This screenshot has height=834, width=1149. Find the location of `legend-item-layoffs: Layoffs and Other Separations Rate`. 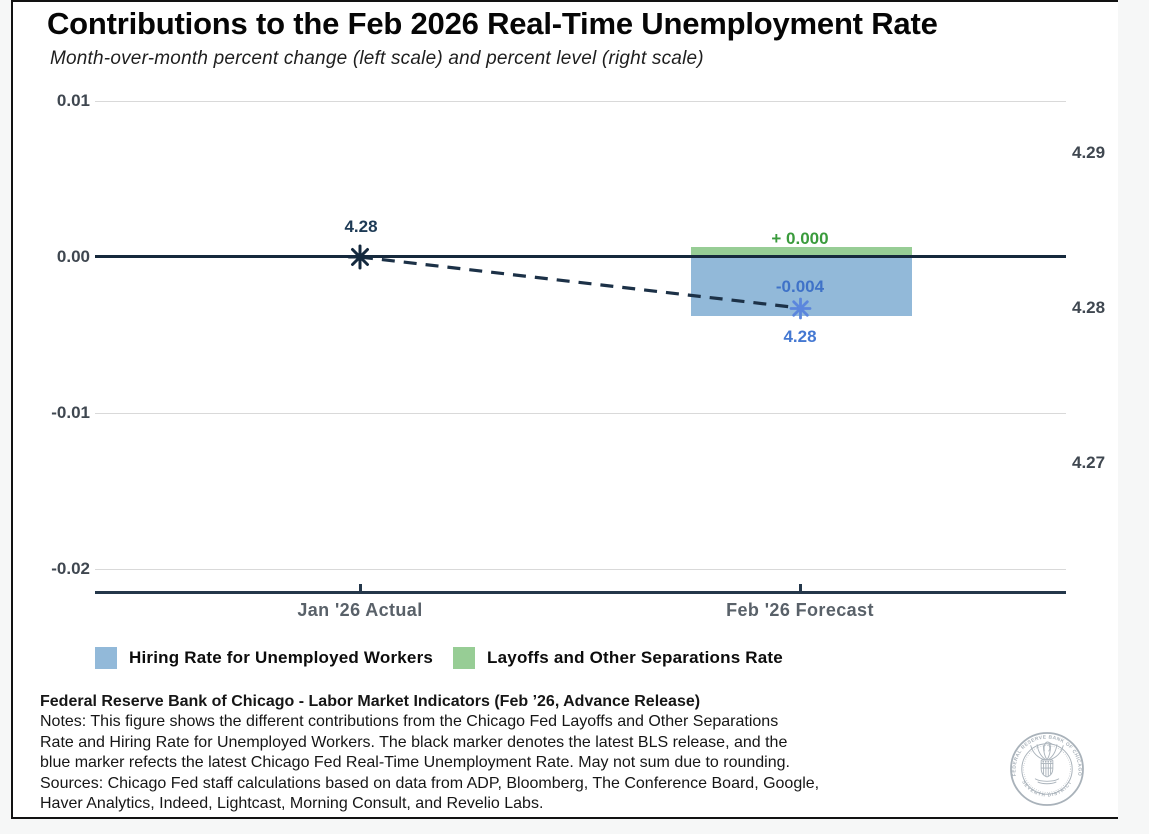

legend-item-layoffs: Layoffs and Other Separations Rate is located at coordinates (618, 658).